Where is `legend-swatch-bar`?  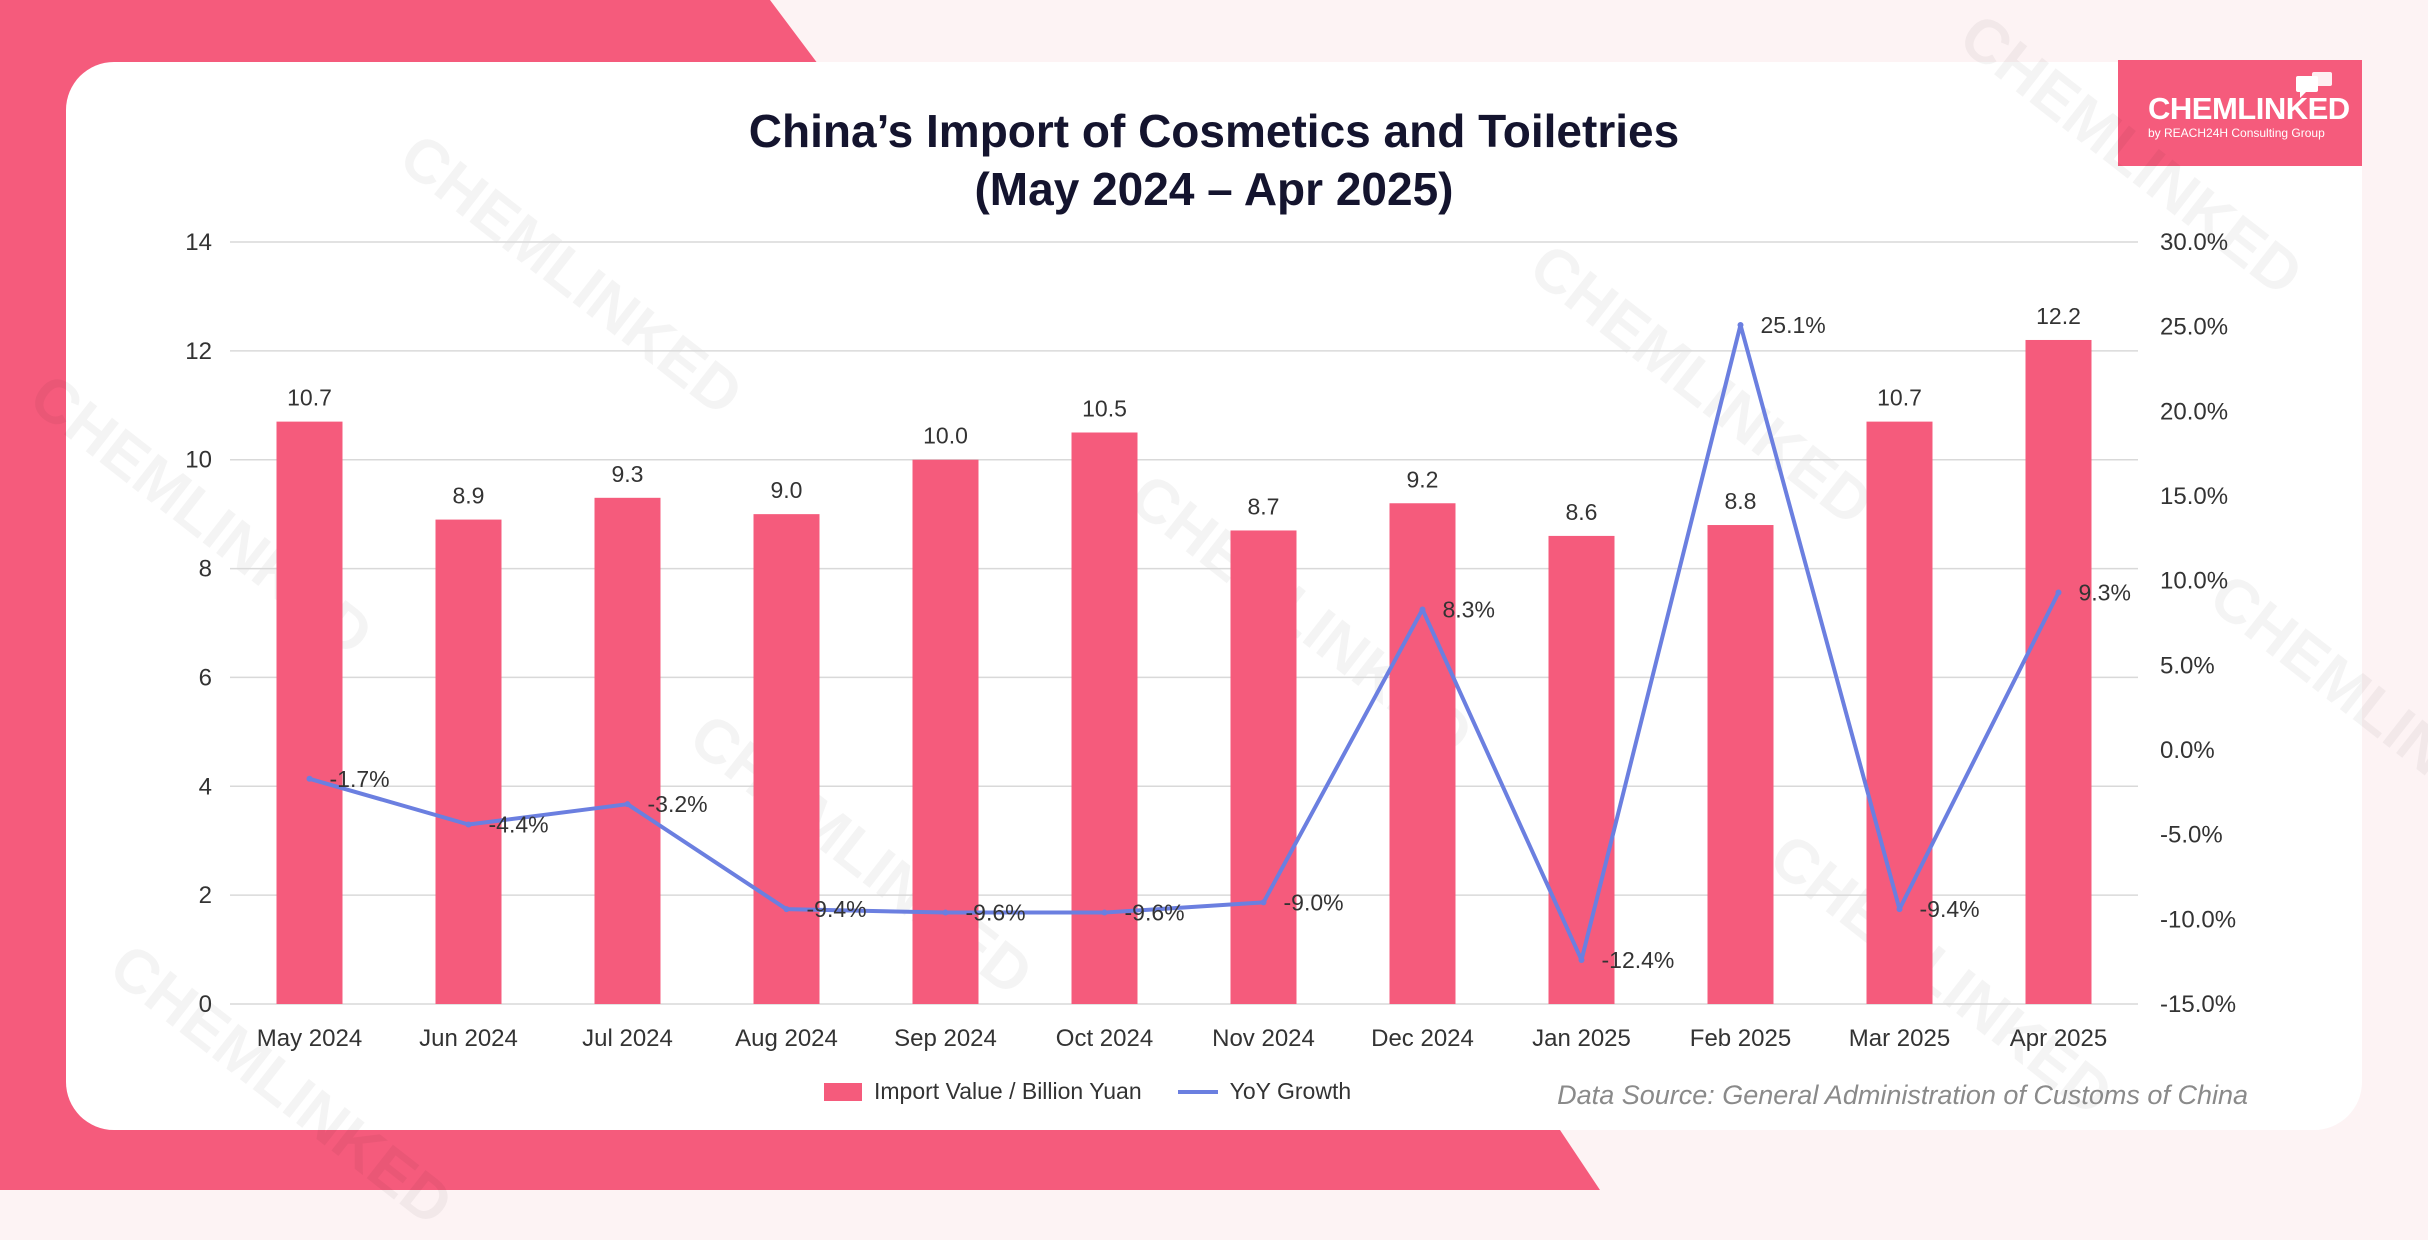
legend-swatch-bar is located at coordinates (843, 1091).